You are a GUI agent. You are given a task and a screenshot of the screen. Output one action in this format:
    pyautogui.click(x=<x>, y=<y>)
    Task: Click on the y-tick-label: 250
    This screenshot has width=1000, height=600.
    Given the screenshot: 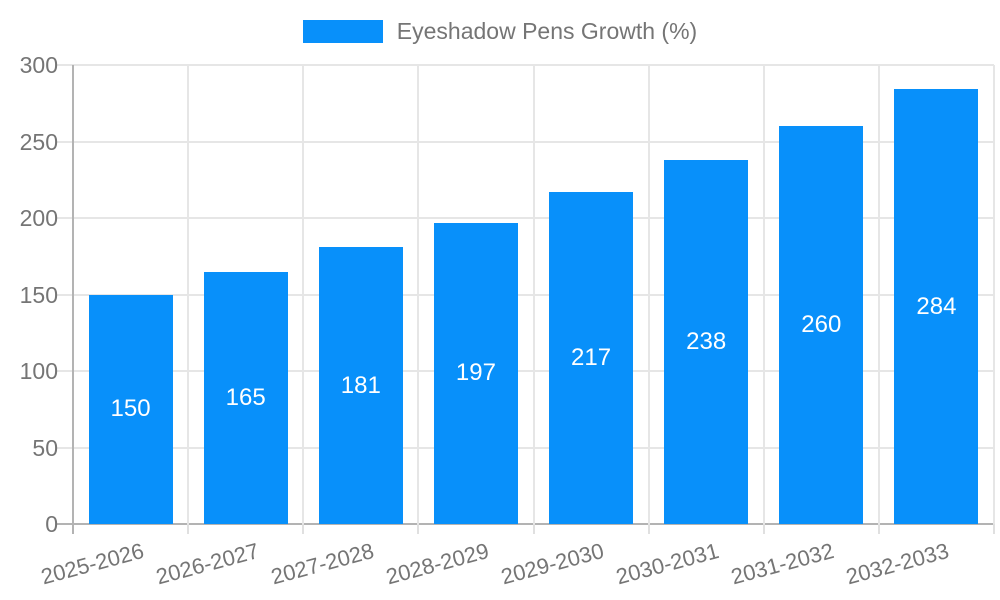 What is the action you would take?
    pyautogui.click(x=38, y=141)
    